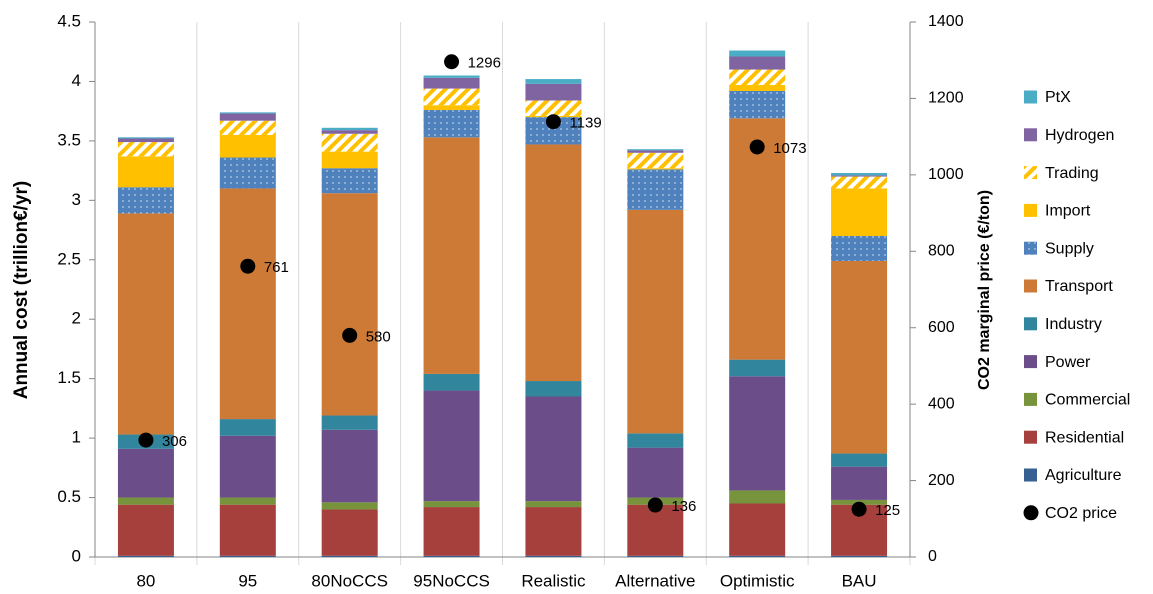 The height and width of the screenshot is (594, 1153). What do you see at coordinates (378, 336) in the screenshot?
I see `point-label: 580` at bounding box center [378, 336].